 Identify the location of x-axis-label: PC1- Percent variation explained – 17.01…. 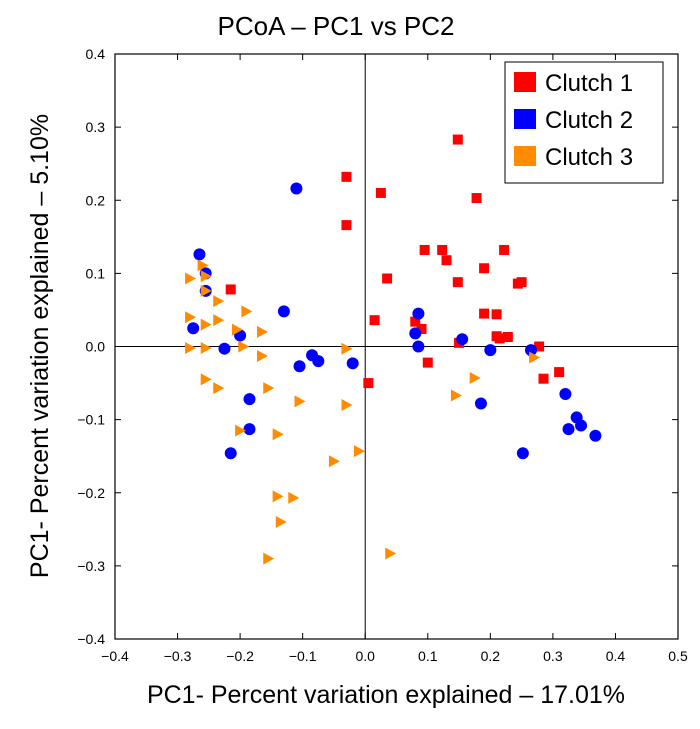
(386, 695).